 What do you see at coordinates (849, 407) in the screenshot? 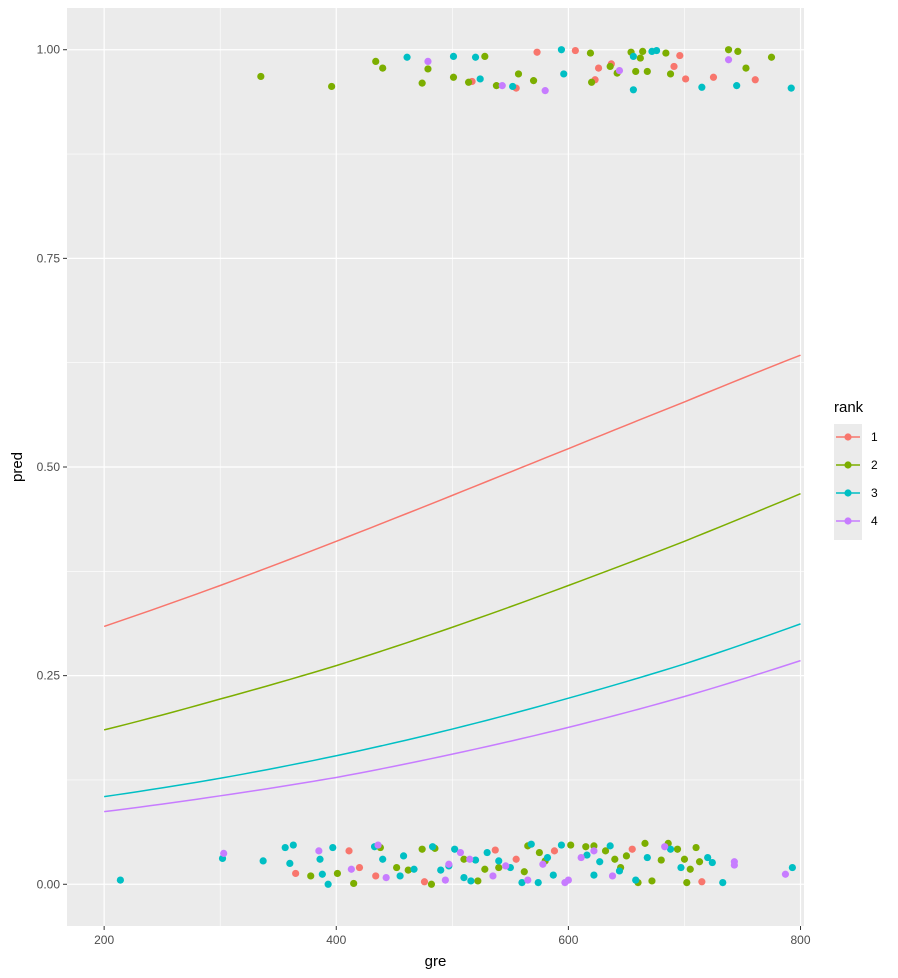
I see `legend-title: rank` at bounding box center [849, 407].